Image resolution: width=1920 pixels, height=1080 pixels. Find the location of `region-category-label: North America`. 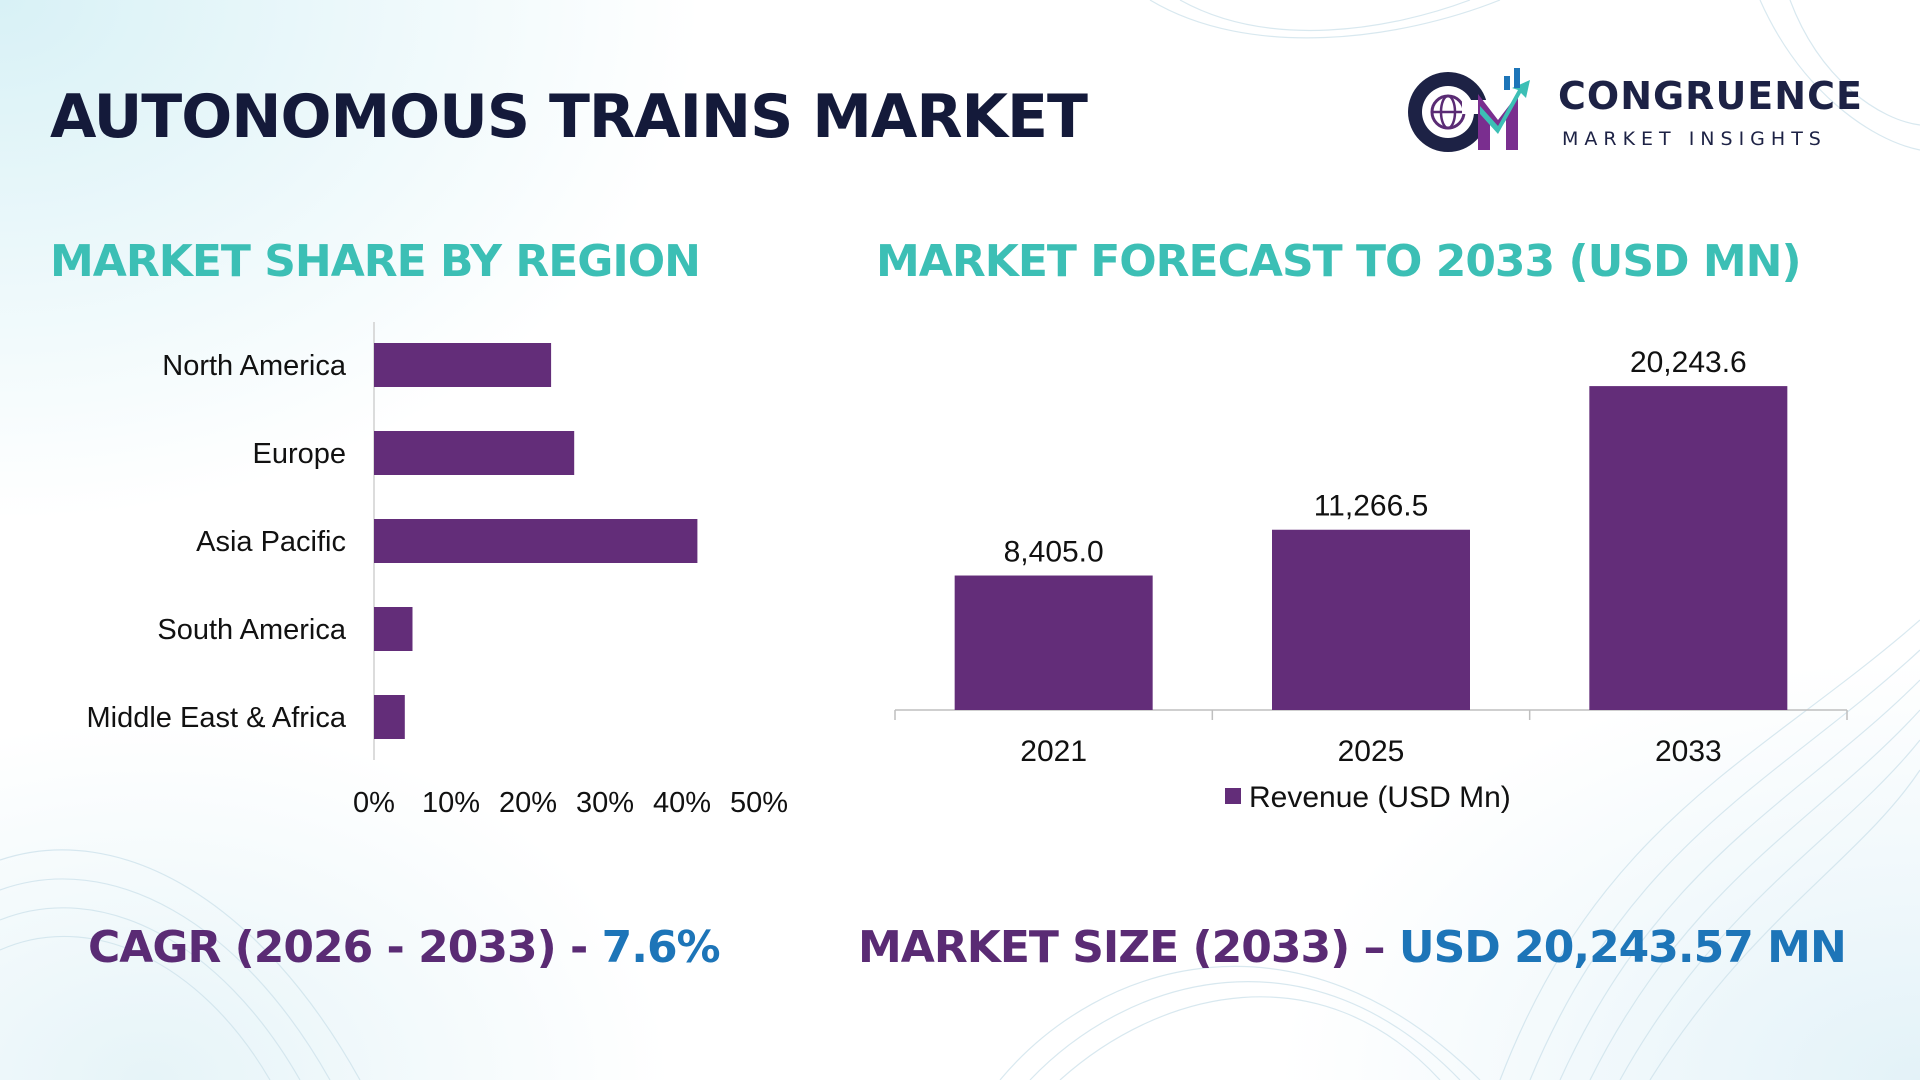

region-category-label: North America is located at coordinates (254, 366).